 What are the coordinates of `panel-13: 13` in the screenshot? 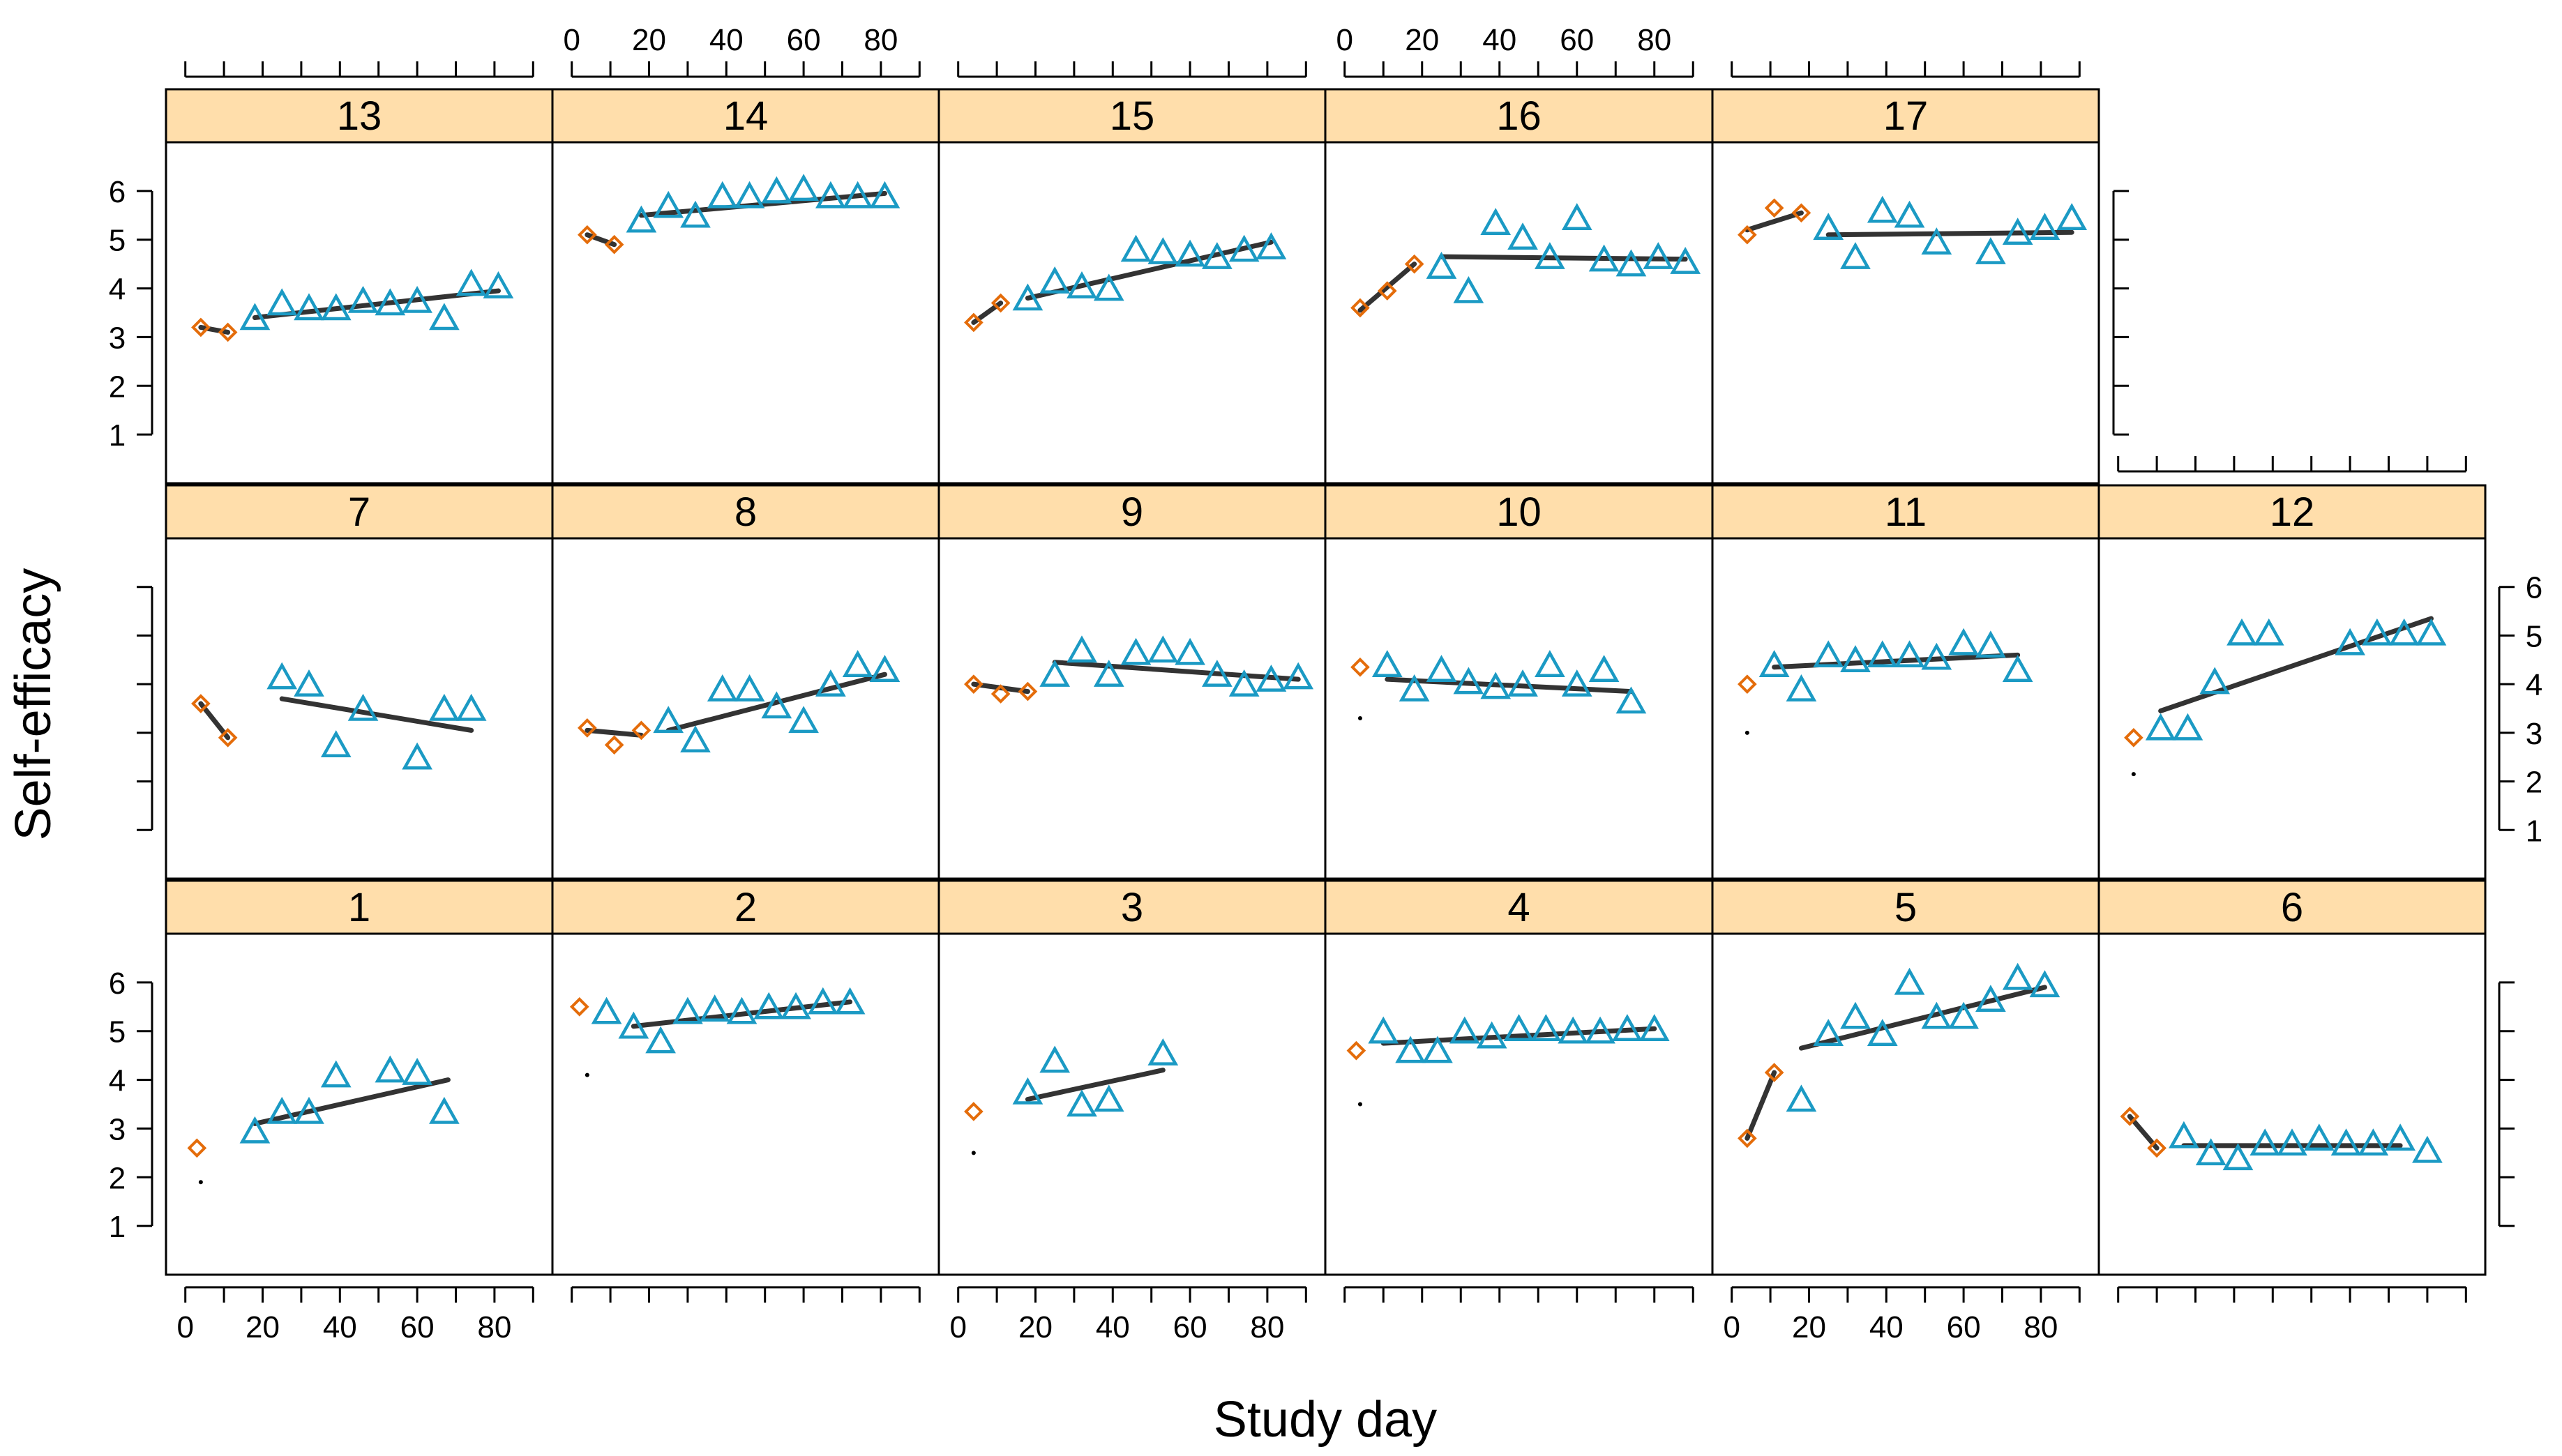 It's located at (359, 286).